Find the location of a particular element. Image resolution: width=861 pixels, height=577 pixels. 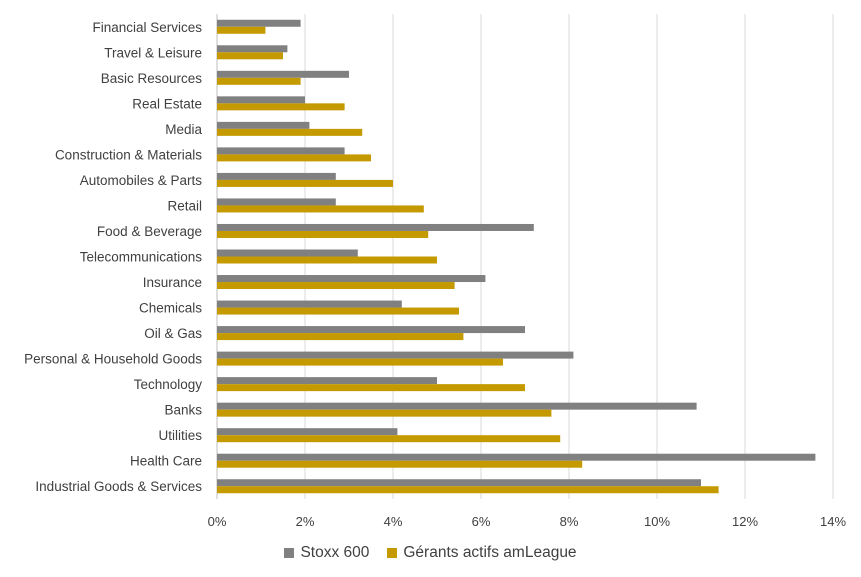

category-label: Banks is located at coordinates (183, 410).